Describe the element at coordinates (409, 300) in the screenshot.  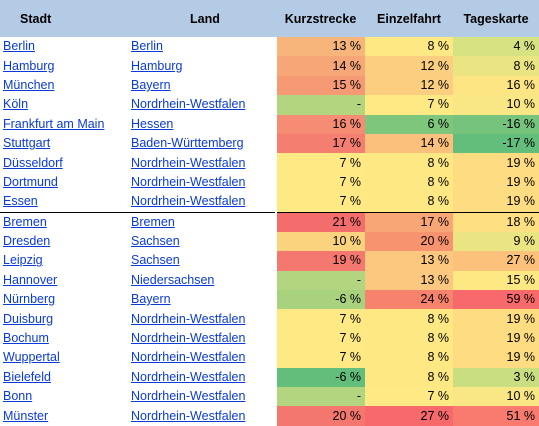
I see `cell-einzelfahrt: 24 %` at that location.